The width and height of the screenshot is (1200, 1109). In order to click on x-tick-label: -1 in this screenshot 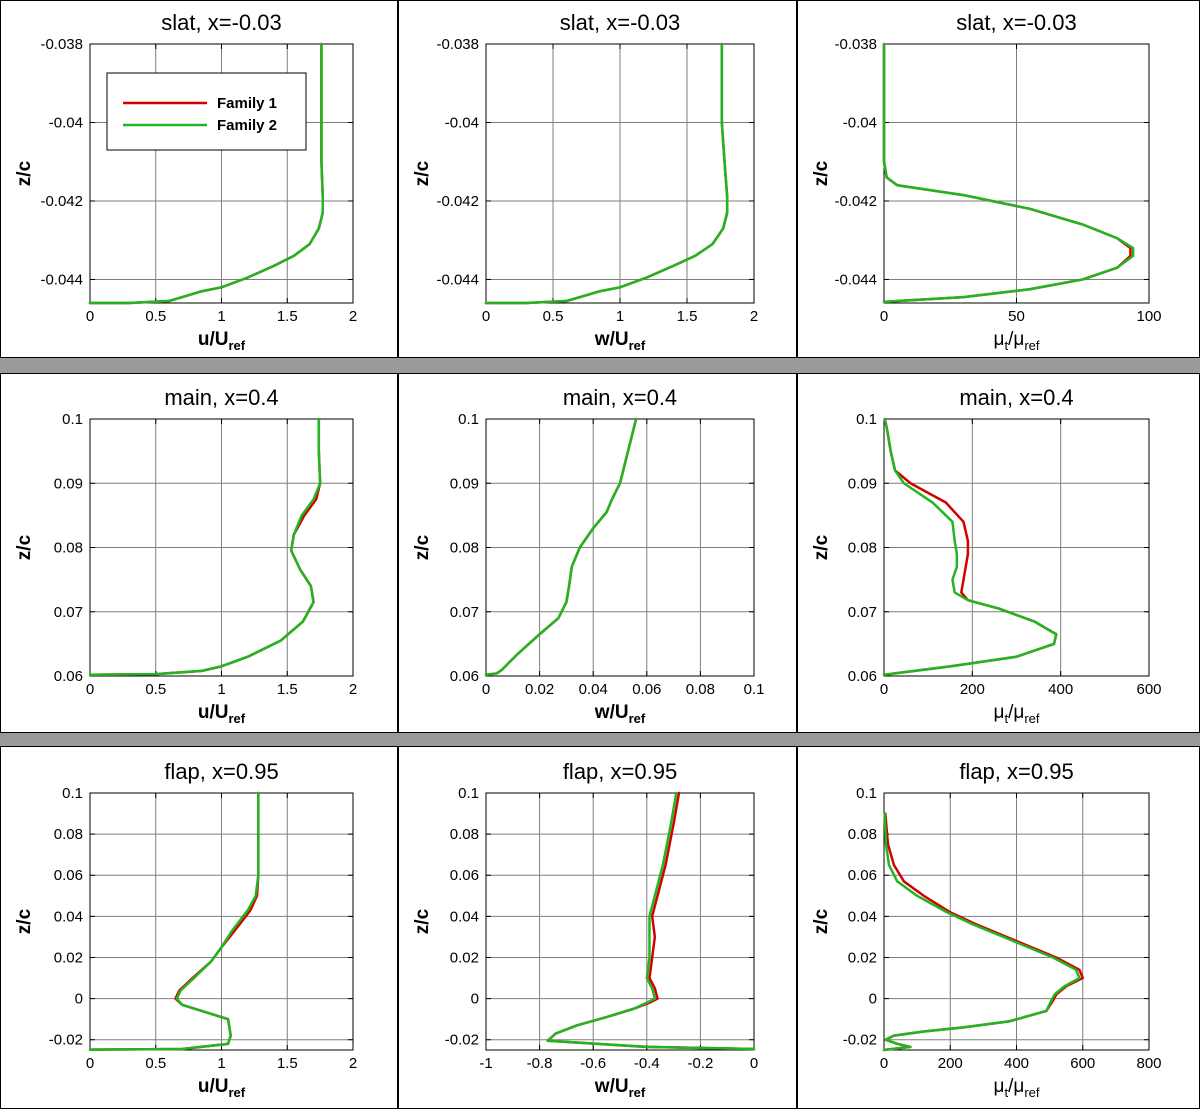, I will do `click(485, 1063)`.